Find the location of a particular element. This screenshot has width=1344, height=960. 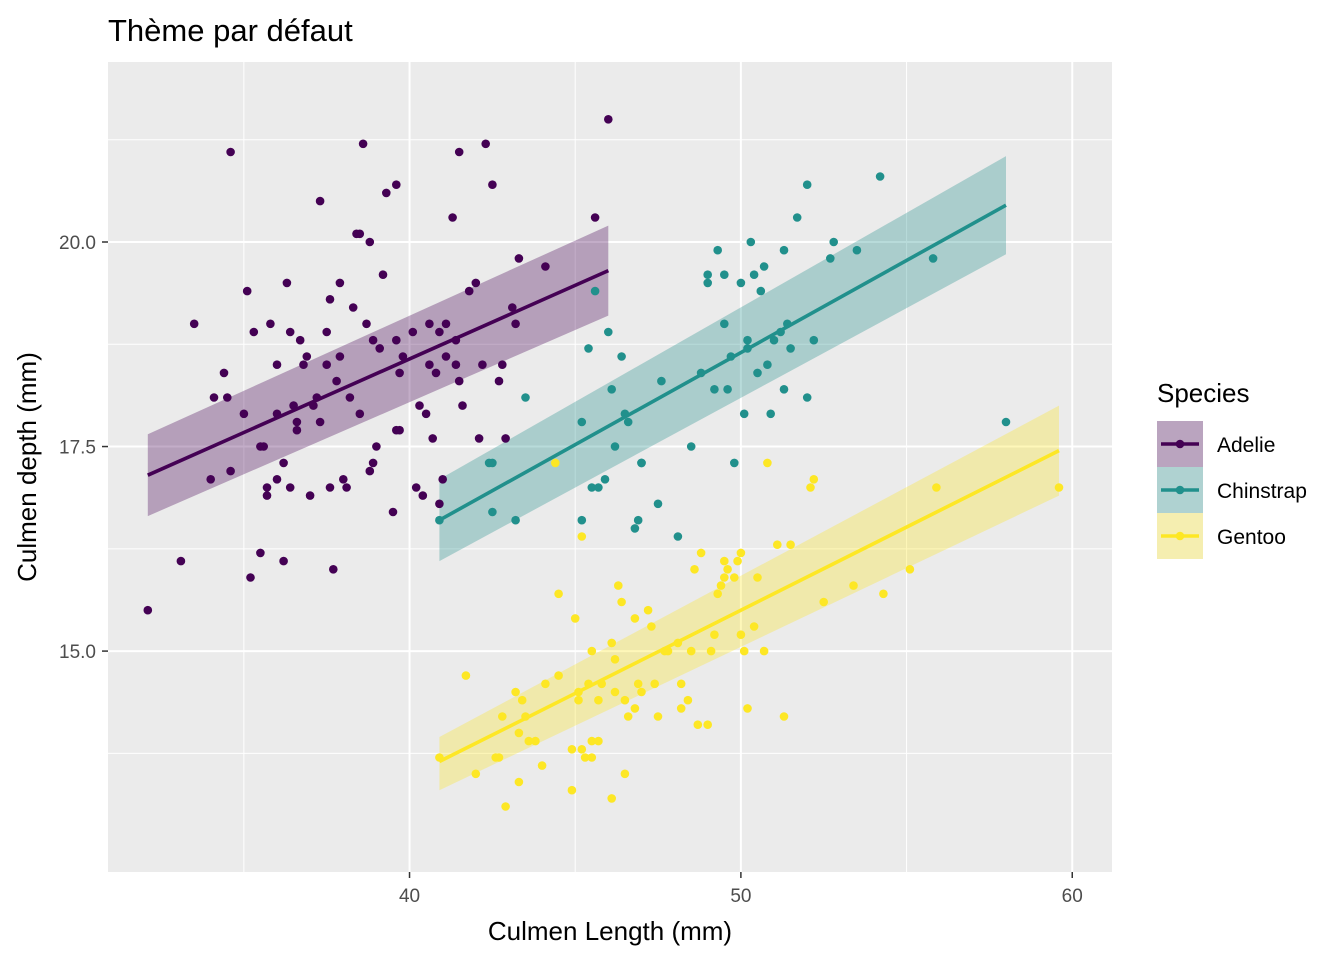

regression-line-chinstrap is located at coordinates (722, 362).